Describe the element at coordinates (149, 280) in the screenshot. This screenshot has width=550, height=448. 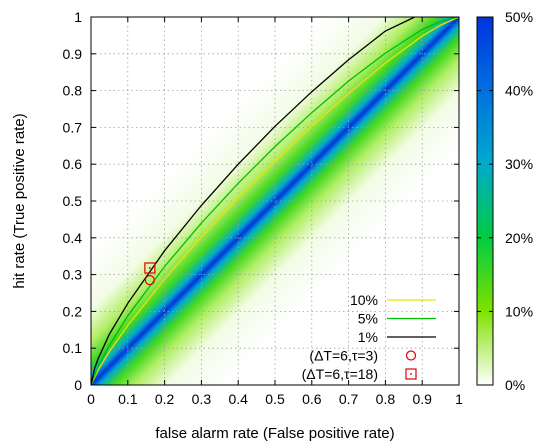
I see `point-circle` at that location.